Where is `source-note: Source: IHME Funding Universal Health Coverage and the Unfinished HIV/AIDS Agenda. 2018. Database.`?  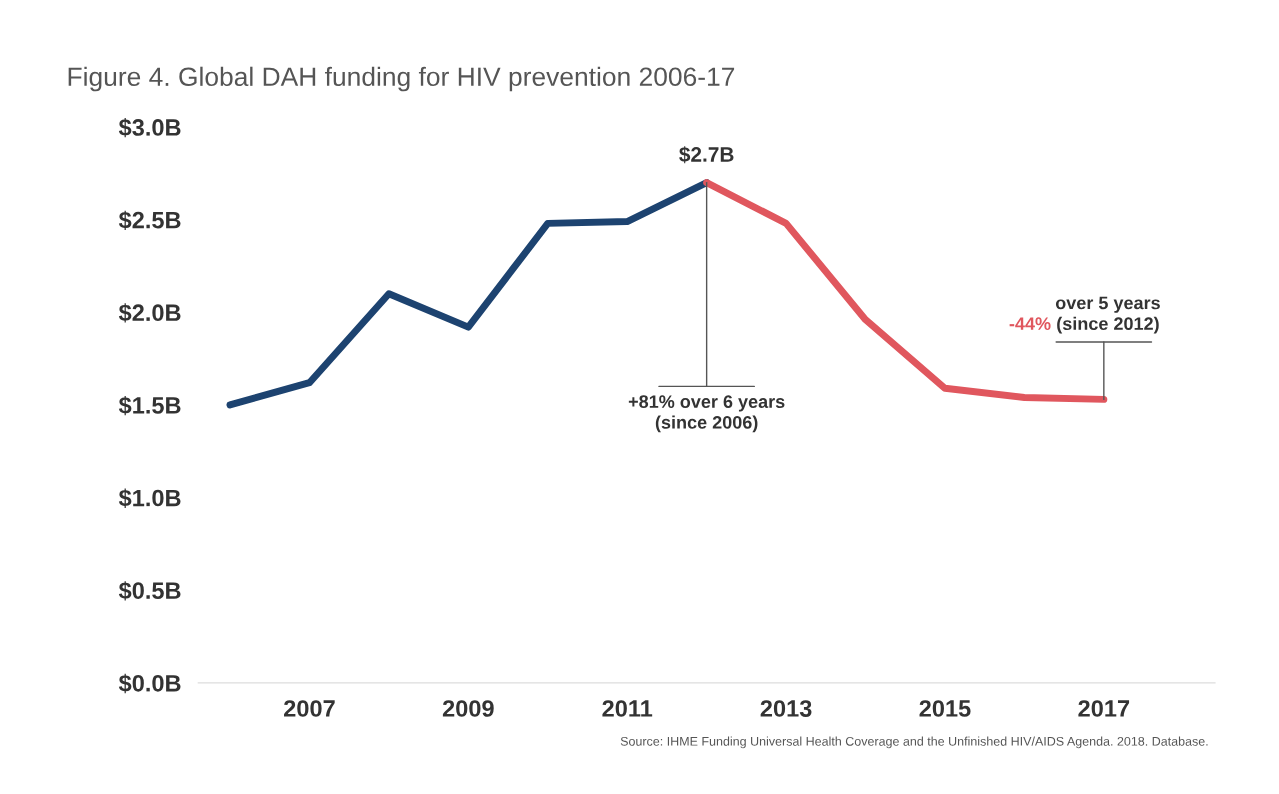
source-note: Source: IHME Funding Universal Health Coverage and the Unfinished HIV/AIDS Agenda. 2018. Database. is located at coordinates (914, 742).